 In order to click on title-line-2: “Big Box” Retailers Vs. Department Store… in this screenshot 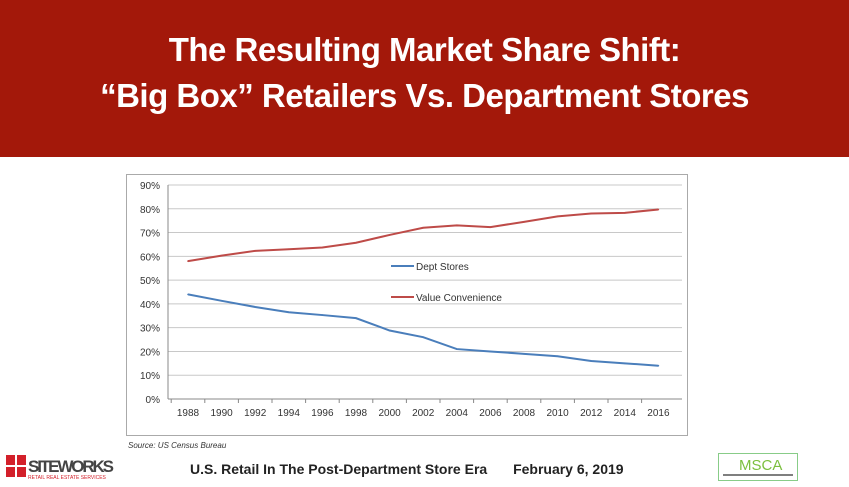, I will do `click(424, 95)`.